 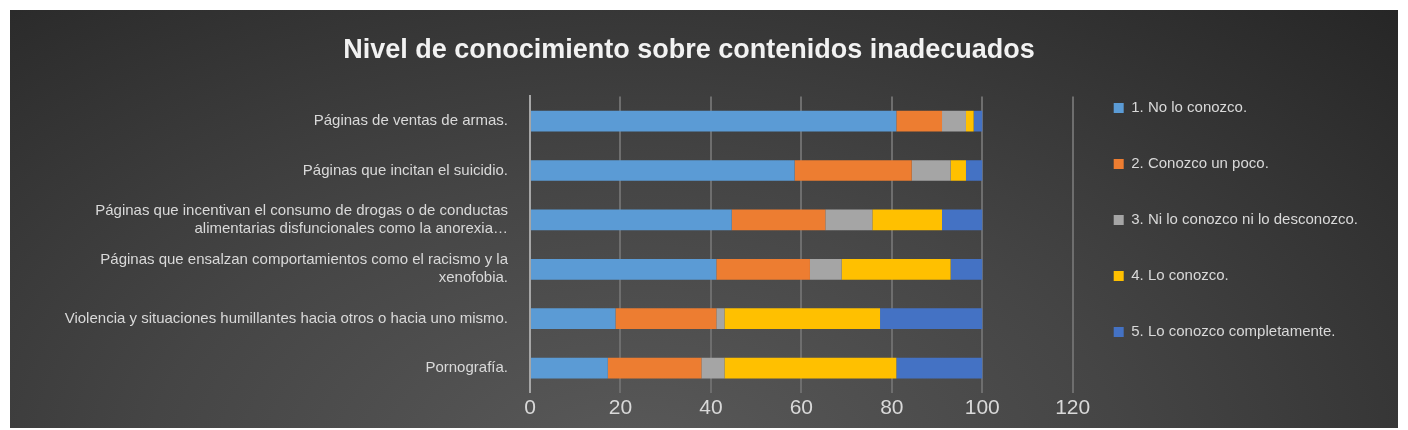 What do you see at coordinates (689, 48) in the screenshot?
I see `chart-title: Nivel de conocimiento sobre contenidos inadecuados` at bounding box center [689, 48].